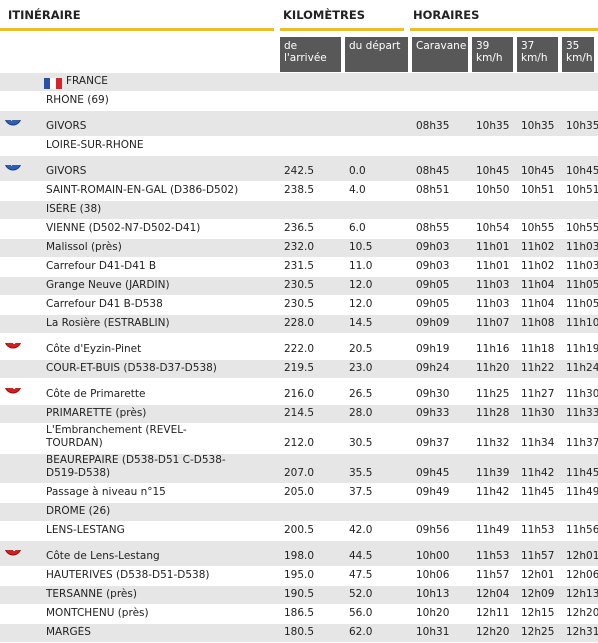 The height and width of the screenshot is (643, 598). I want to click on value-cell: 11h20, so click(493, 368).